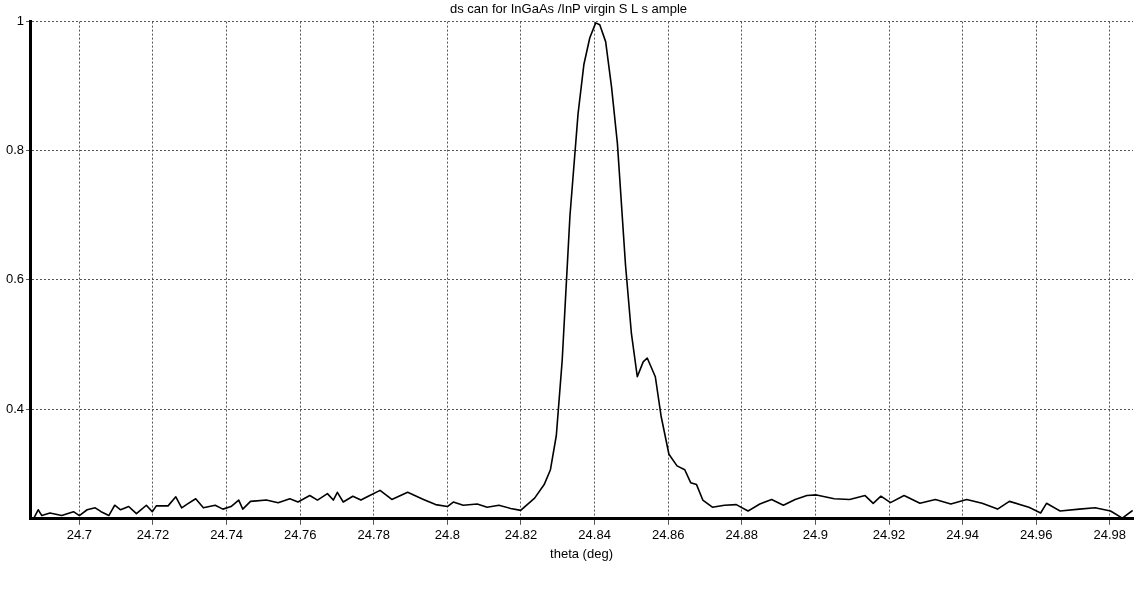 The height and width of the screenshot is (606, 1134). Describe the element at coordinates (594, 535) in the screenshot. I see `x-tick-label: 24.84` at that location.